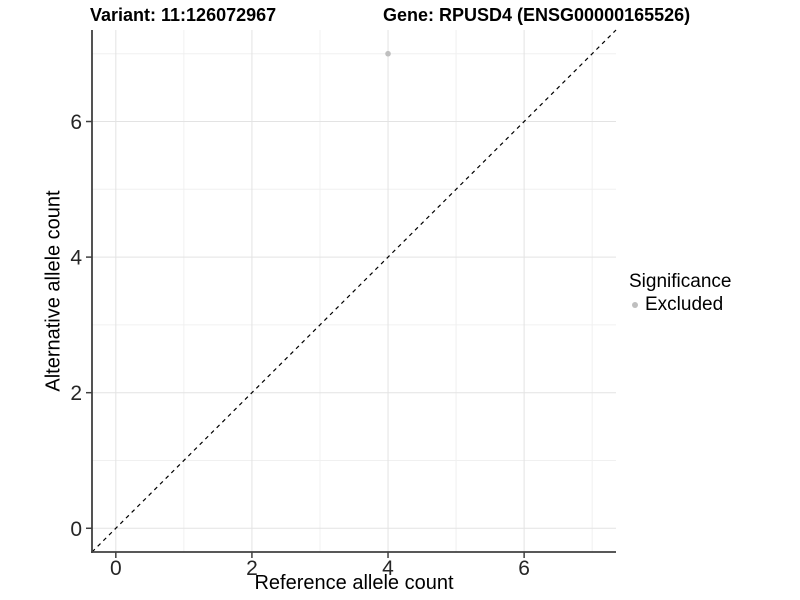 The height and width of the screenshot is (600, 800). I want to click on excluded-point-icon, so click(635, 304).